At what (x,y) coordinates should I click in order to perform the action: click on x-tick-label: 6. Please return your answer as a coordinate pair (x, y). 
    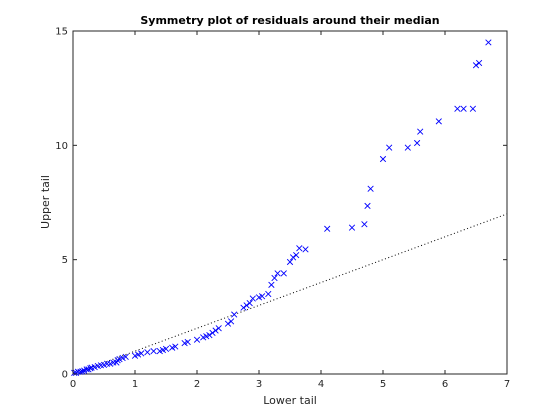
    Looking at the image, I should click on (445, 384).